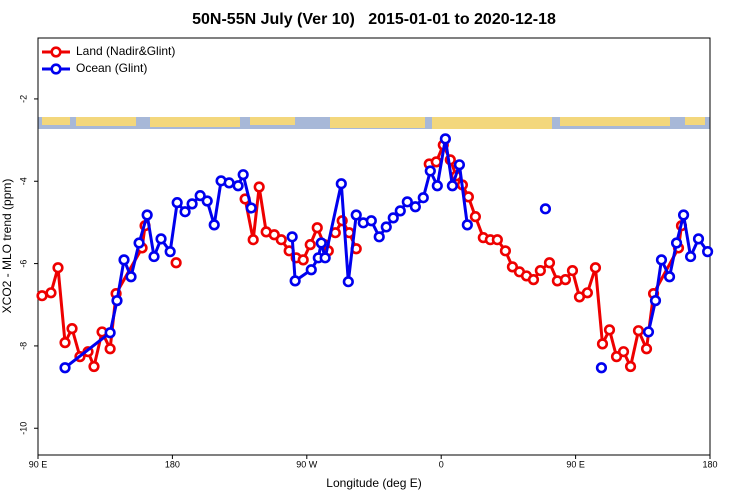  What do you see at coordinates (307, 464) in the screenshot?
I see `x-tick-label: 90 W` at bounding box center [307, 464].